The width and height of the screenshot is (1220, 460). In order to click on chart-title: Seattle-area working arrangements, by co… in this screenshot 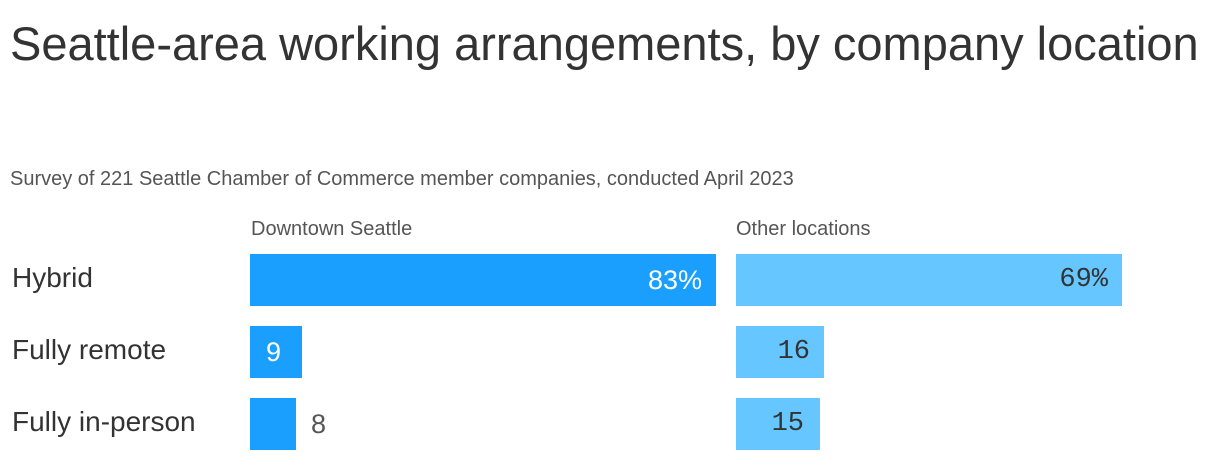, I will do `click(604, 43)`.